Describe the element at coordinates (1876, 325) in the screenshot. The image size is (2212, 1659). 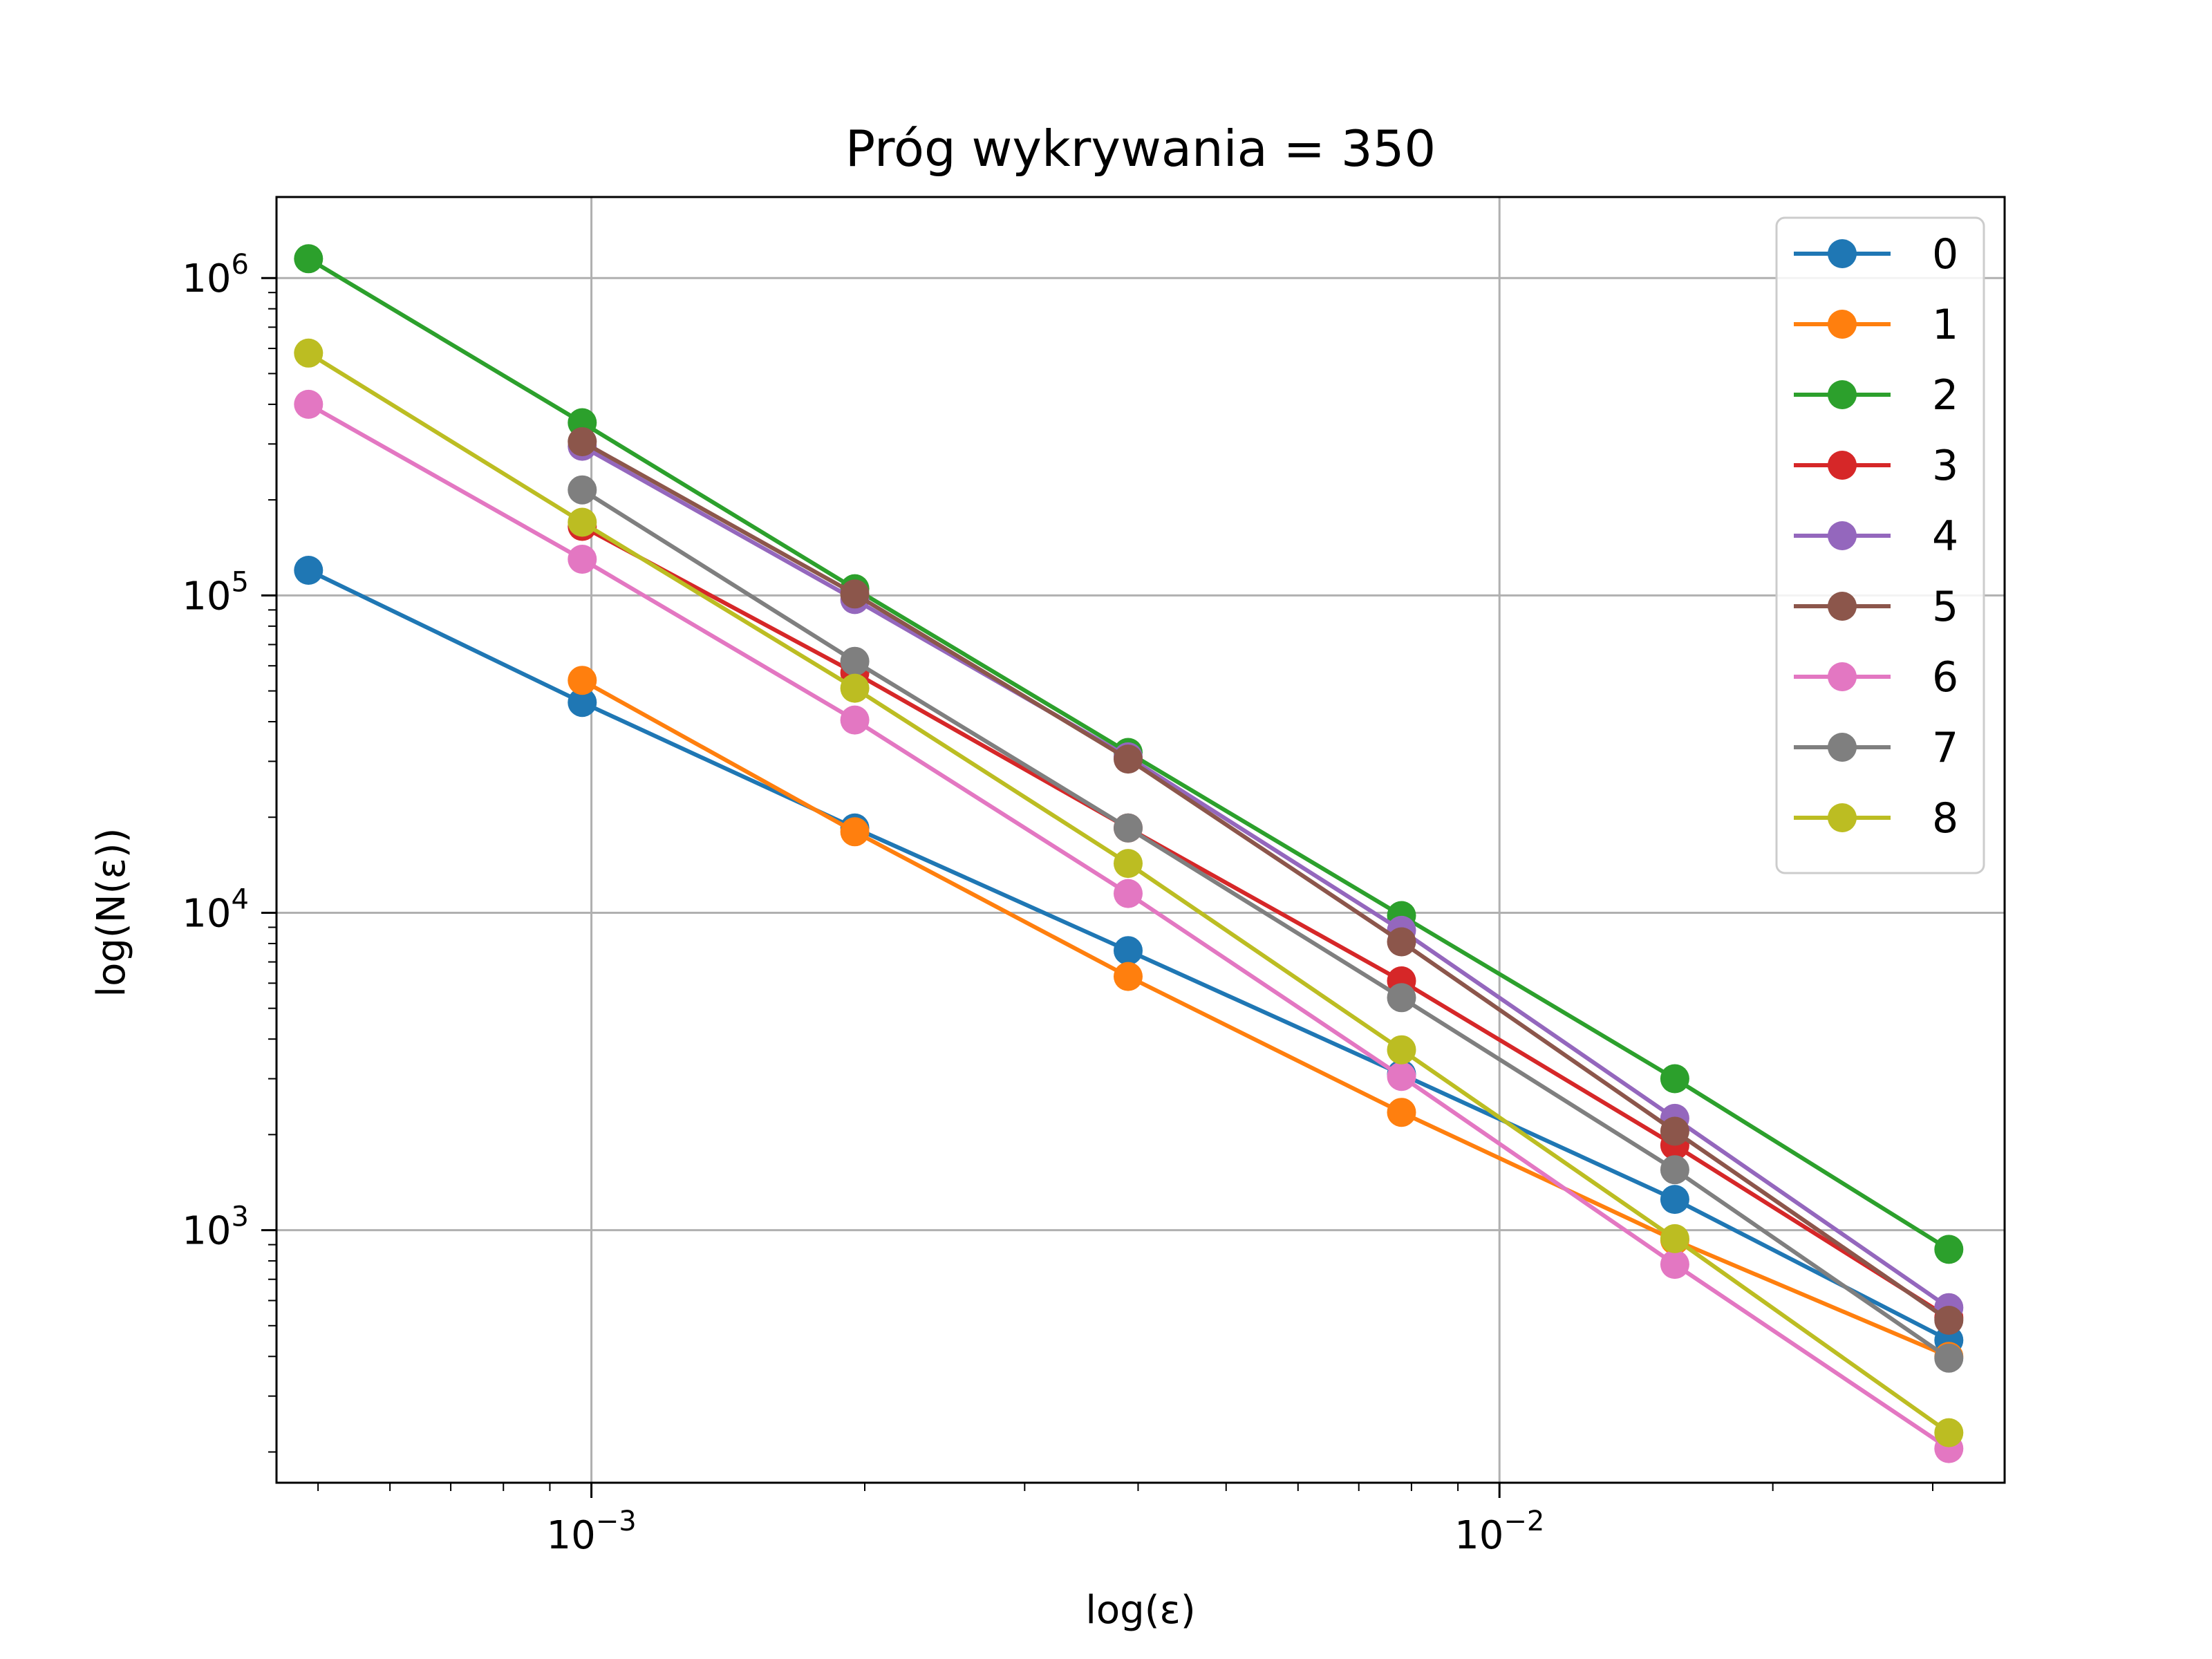
I see `legend-item-1: 1` at that location.